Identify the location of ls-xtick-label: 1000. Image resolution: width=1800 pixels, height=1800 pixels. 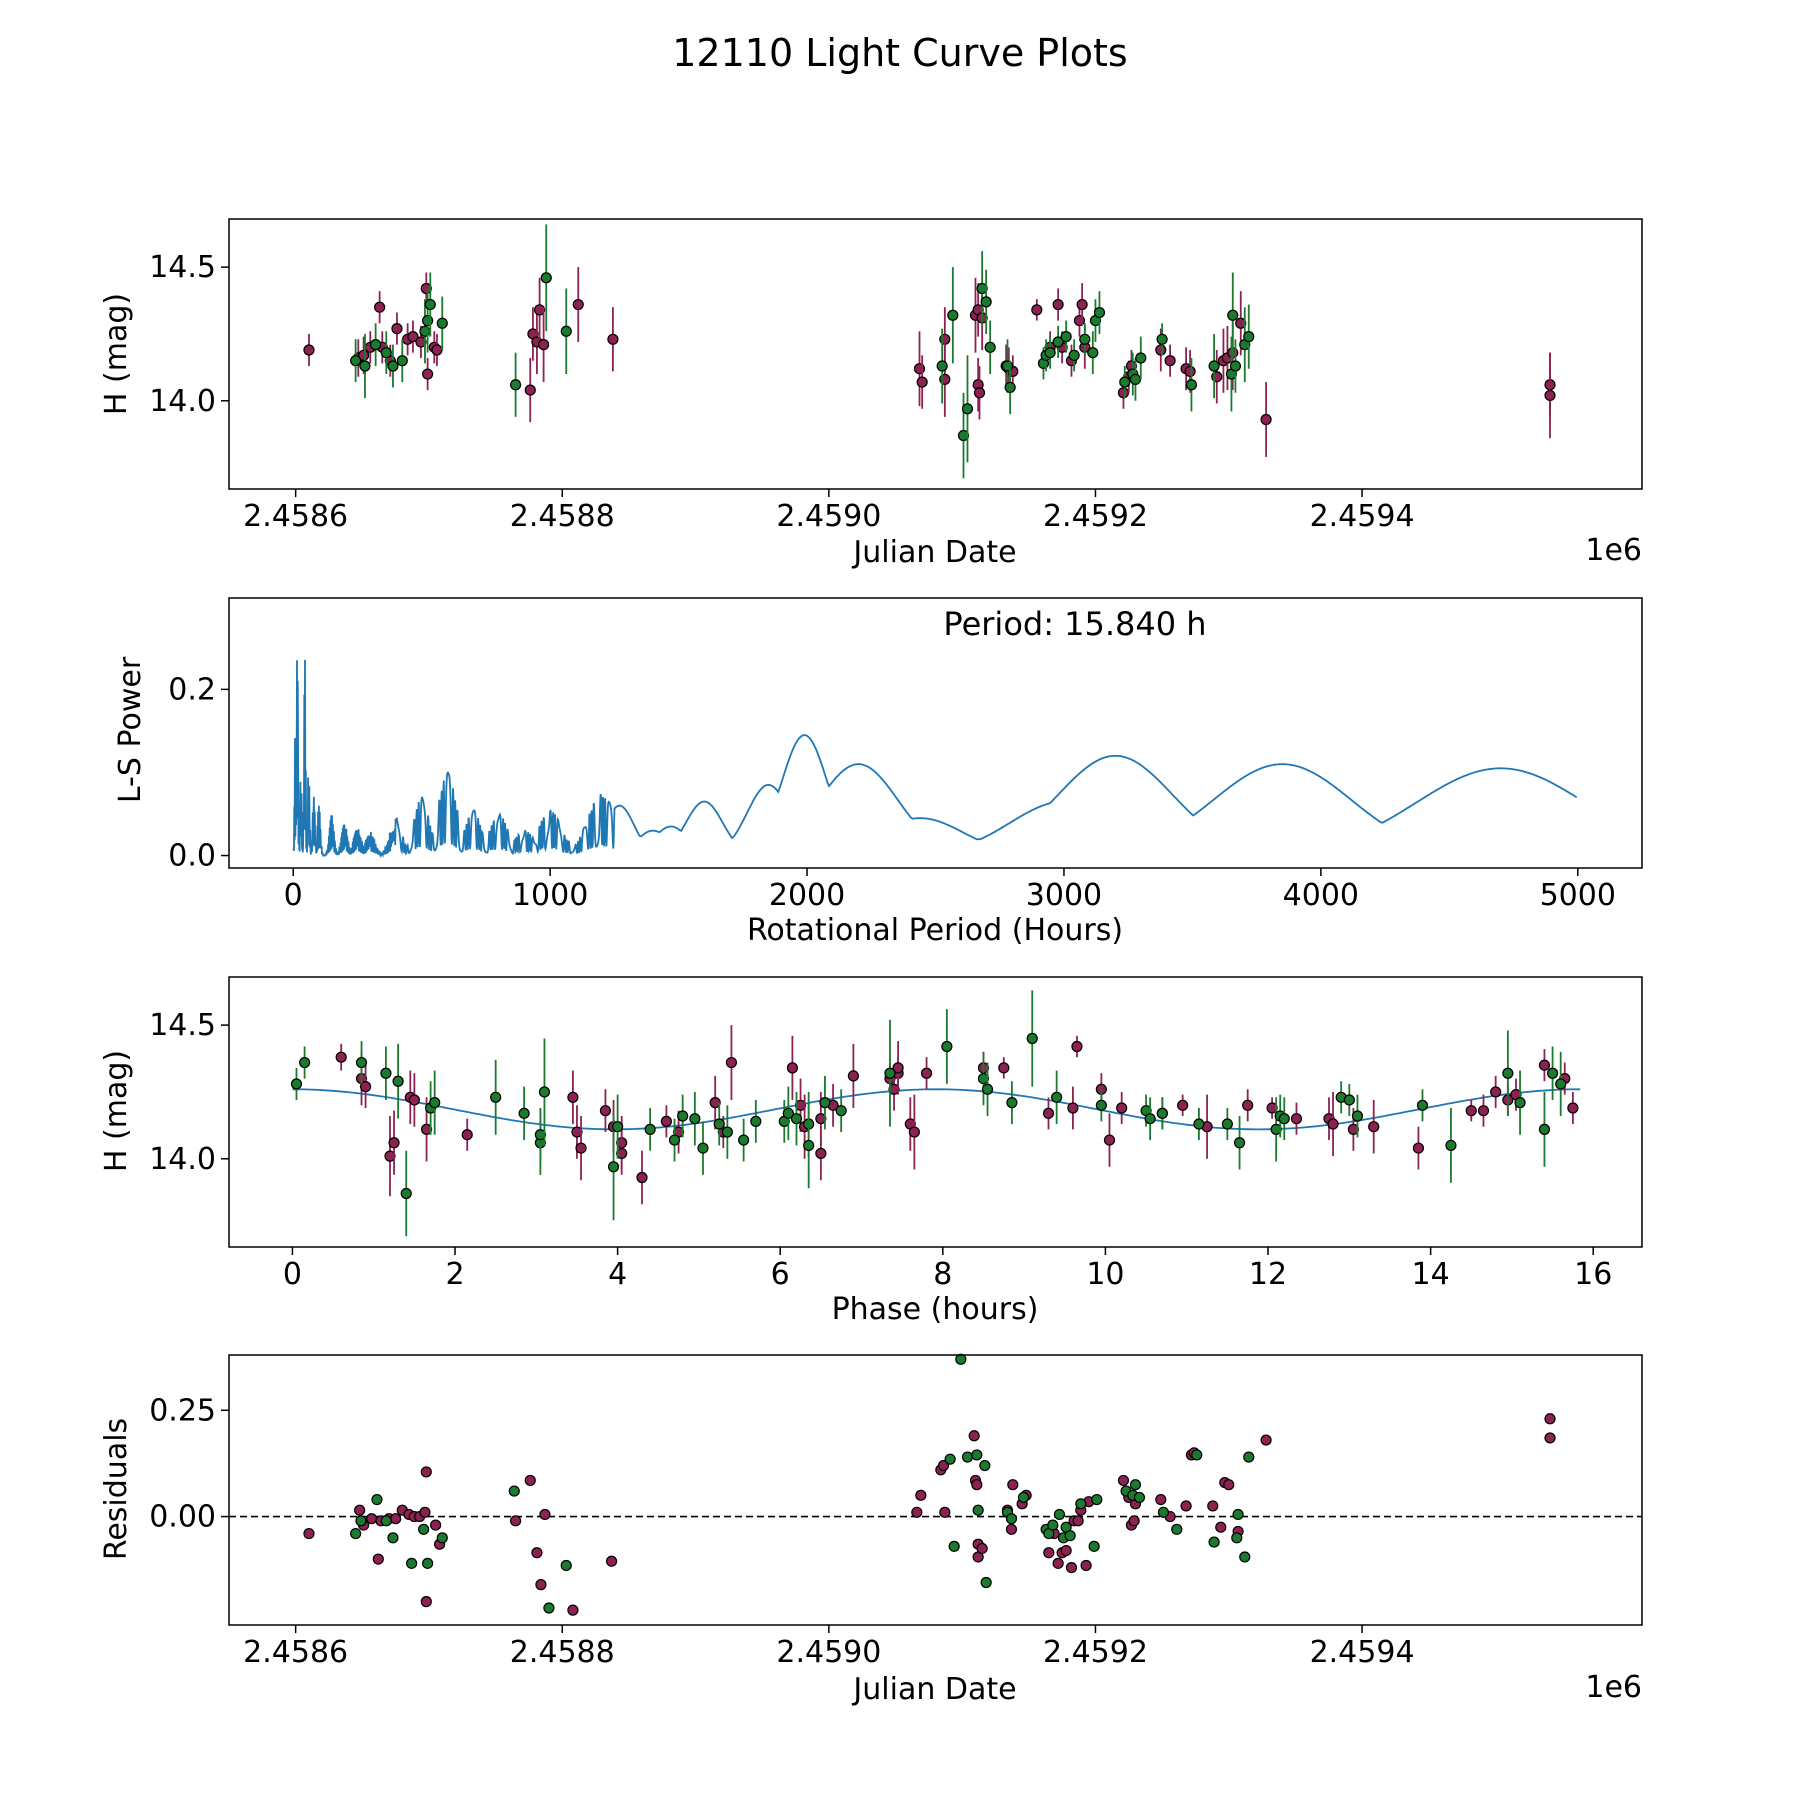
(550, 895).